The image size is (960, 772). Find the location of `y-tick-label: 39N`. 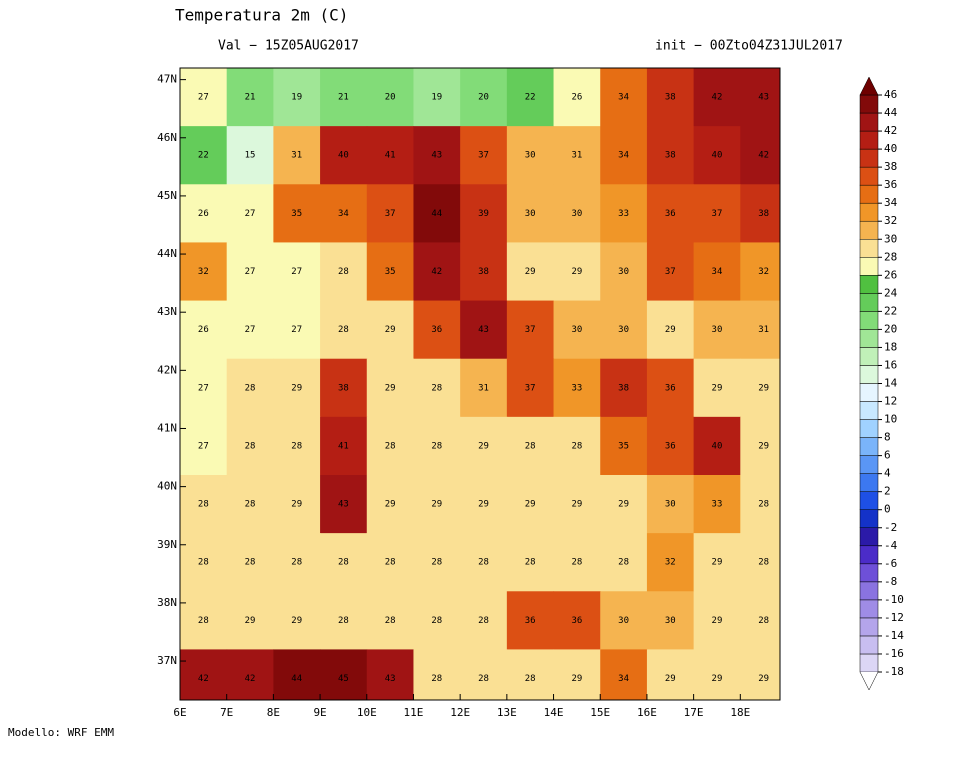

y-tick-label: 39N is located at coordinates (167, 544).